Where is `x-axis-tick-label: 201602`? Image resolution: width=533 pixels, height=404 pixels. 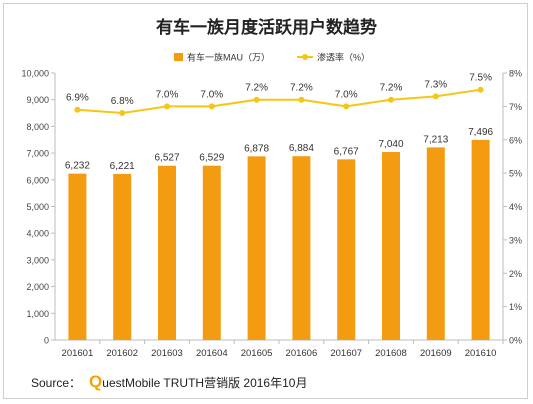 x-axis-tick-label: 201602 is located at coordinates (122, 353).